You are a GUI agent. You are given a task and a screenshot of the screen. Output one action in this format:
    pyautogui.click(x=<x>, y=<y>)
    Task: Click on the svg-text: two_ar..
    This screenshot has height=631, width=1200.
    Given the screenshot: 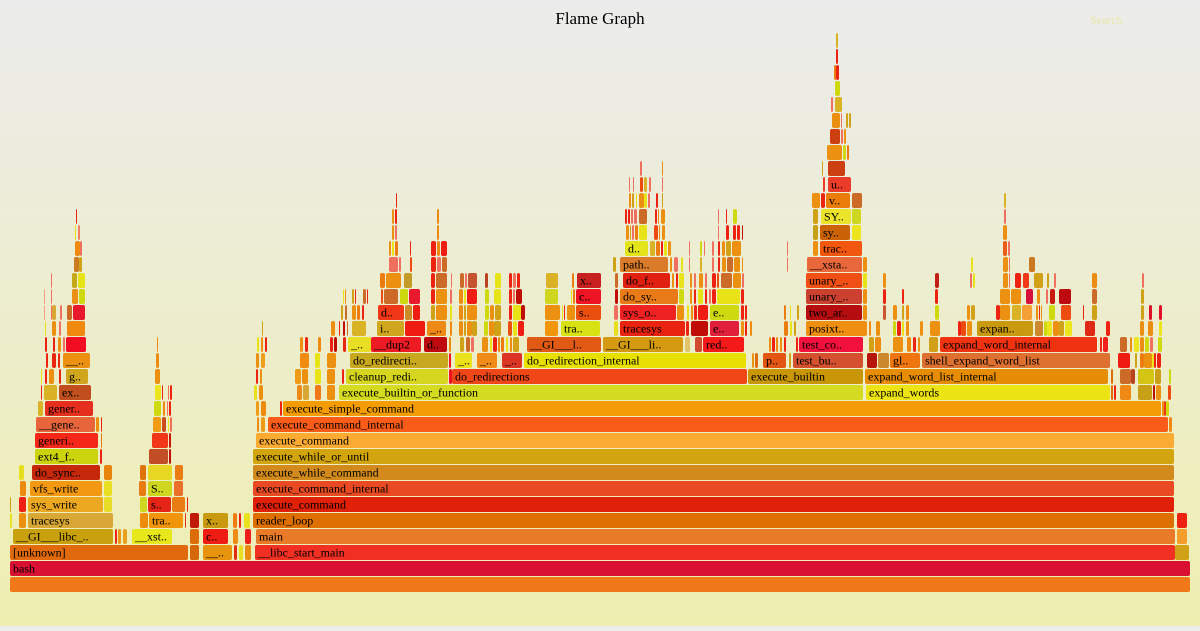 What is the action you would take?
    pyautogui.click(x=828, y=313)
    